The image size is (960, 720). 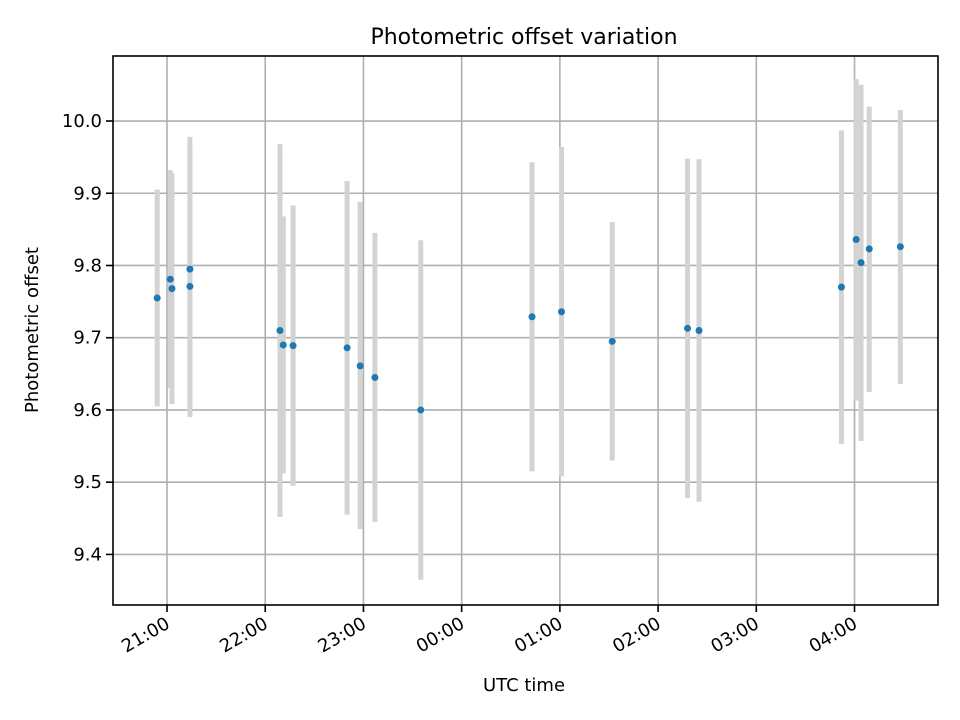 What do you see at coordinates (87, 193) in the screenshot?
I see `y-tick-label: 9.9` at bounding box center [87, 193].